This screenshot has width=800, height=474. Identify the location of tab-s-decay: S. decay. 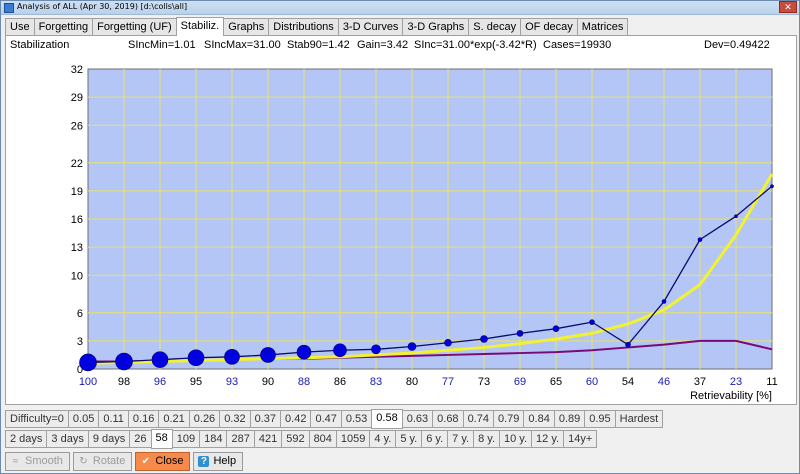
(495, 26).